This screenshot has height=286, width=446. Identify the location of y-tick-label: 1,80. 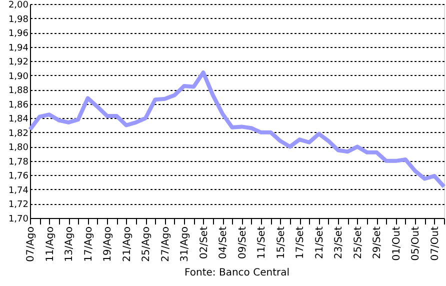
(18, 148).